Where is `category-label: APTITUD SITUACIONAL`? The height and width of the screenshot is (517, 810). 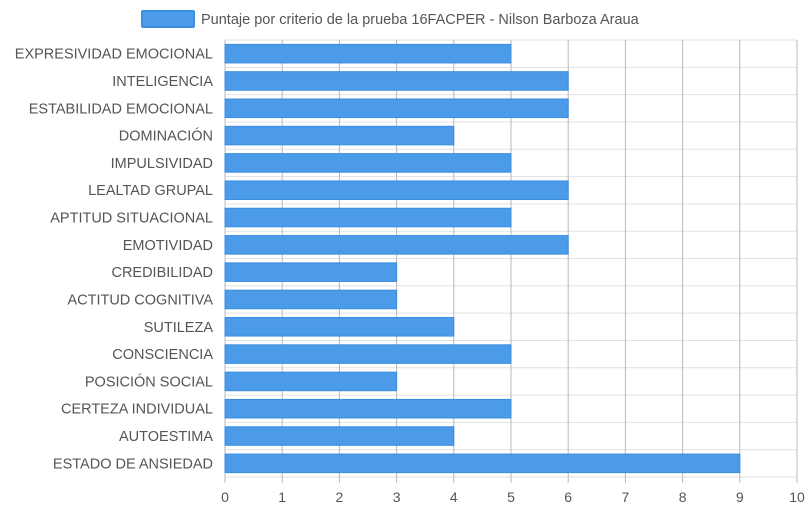 category-label: APTITUD SITUACIONAL is located at coordinates (131, 219).